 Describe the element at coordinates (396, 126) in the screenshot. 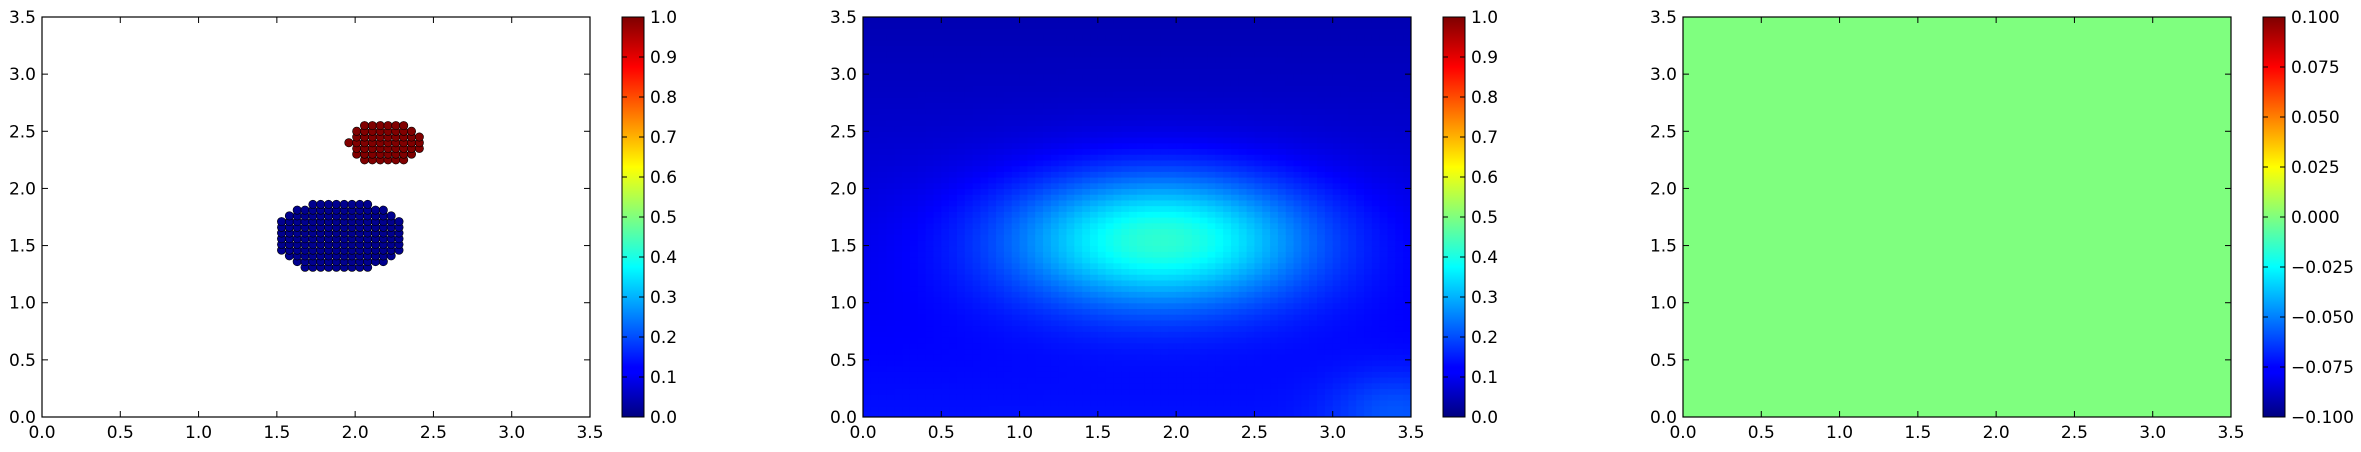

I see `scatter-point` at that location.